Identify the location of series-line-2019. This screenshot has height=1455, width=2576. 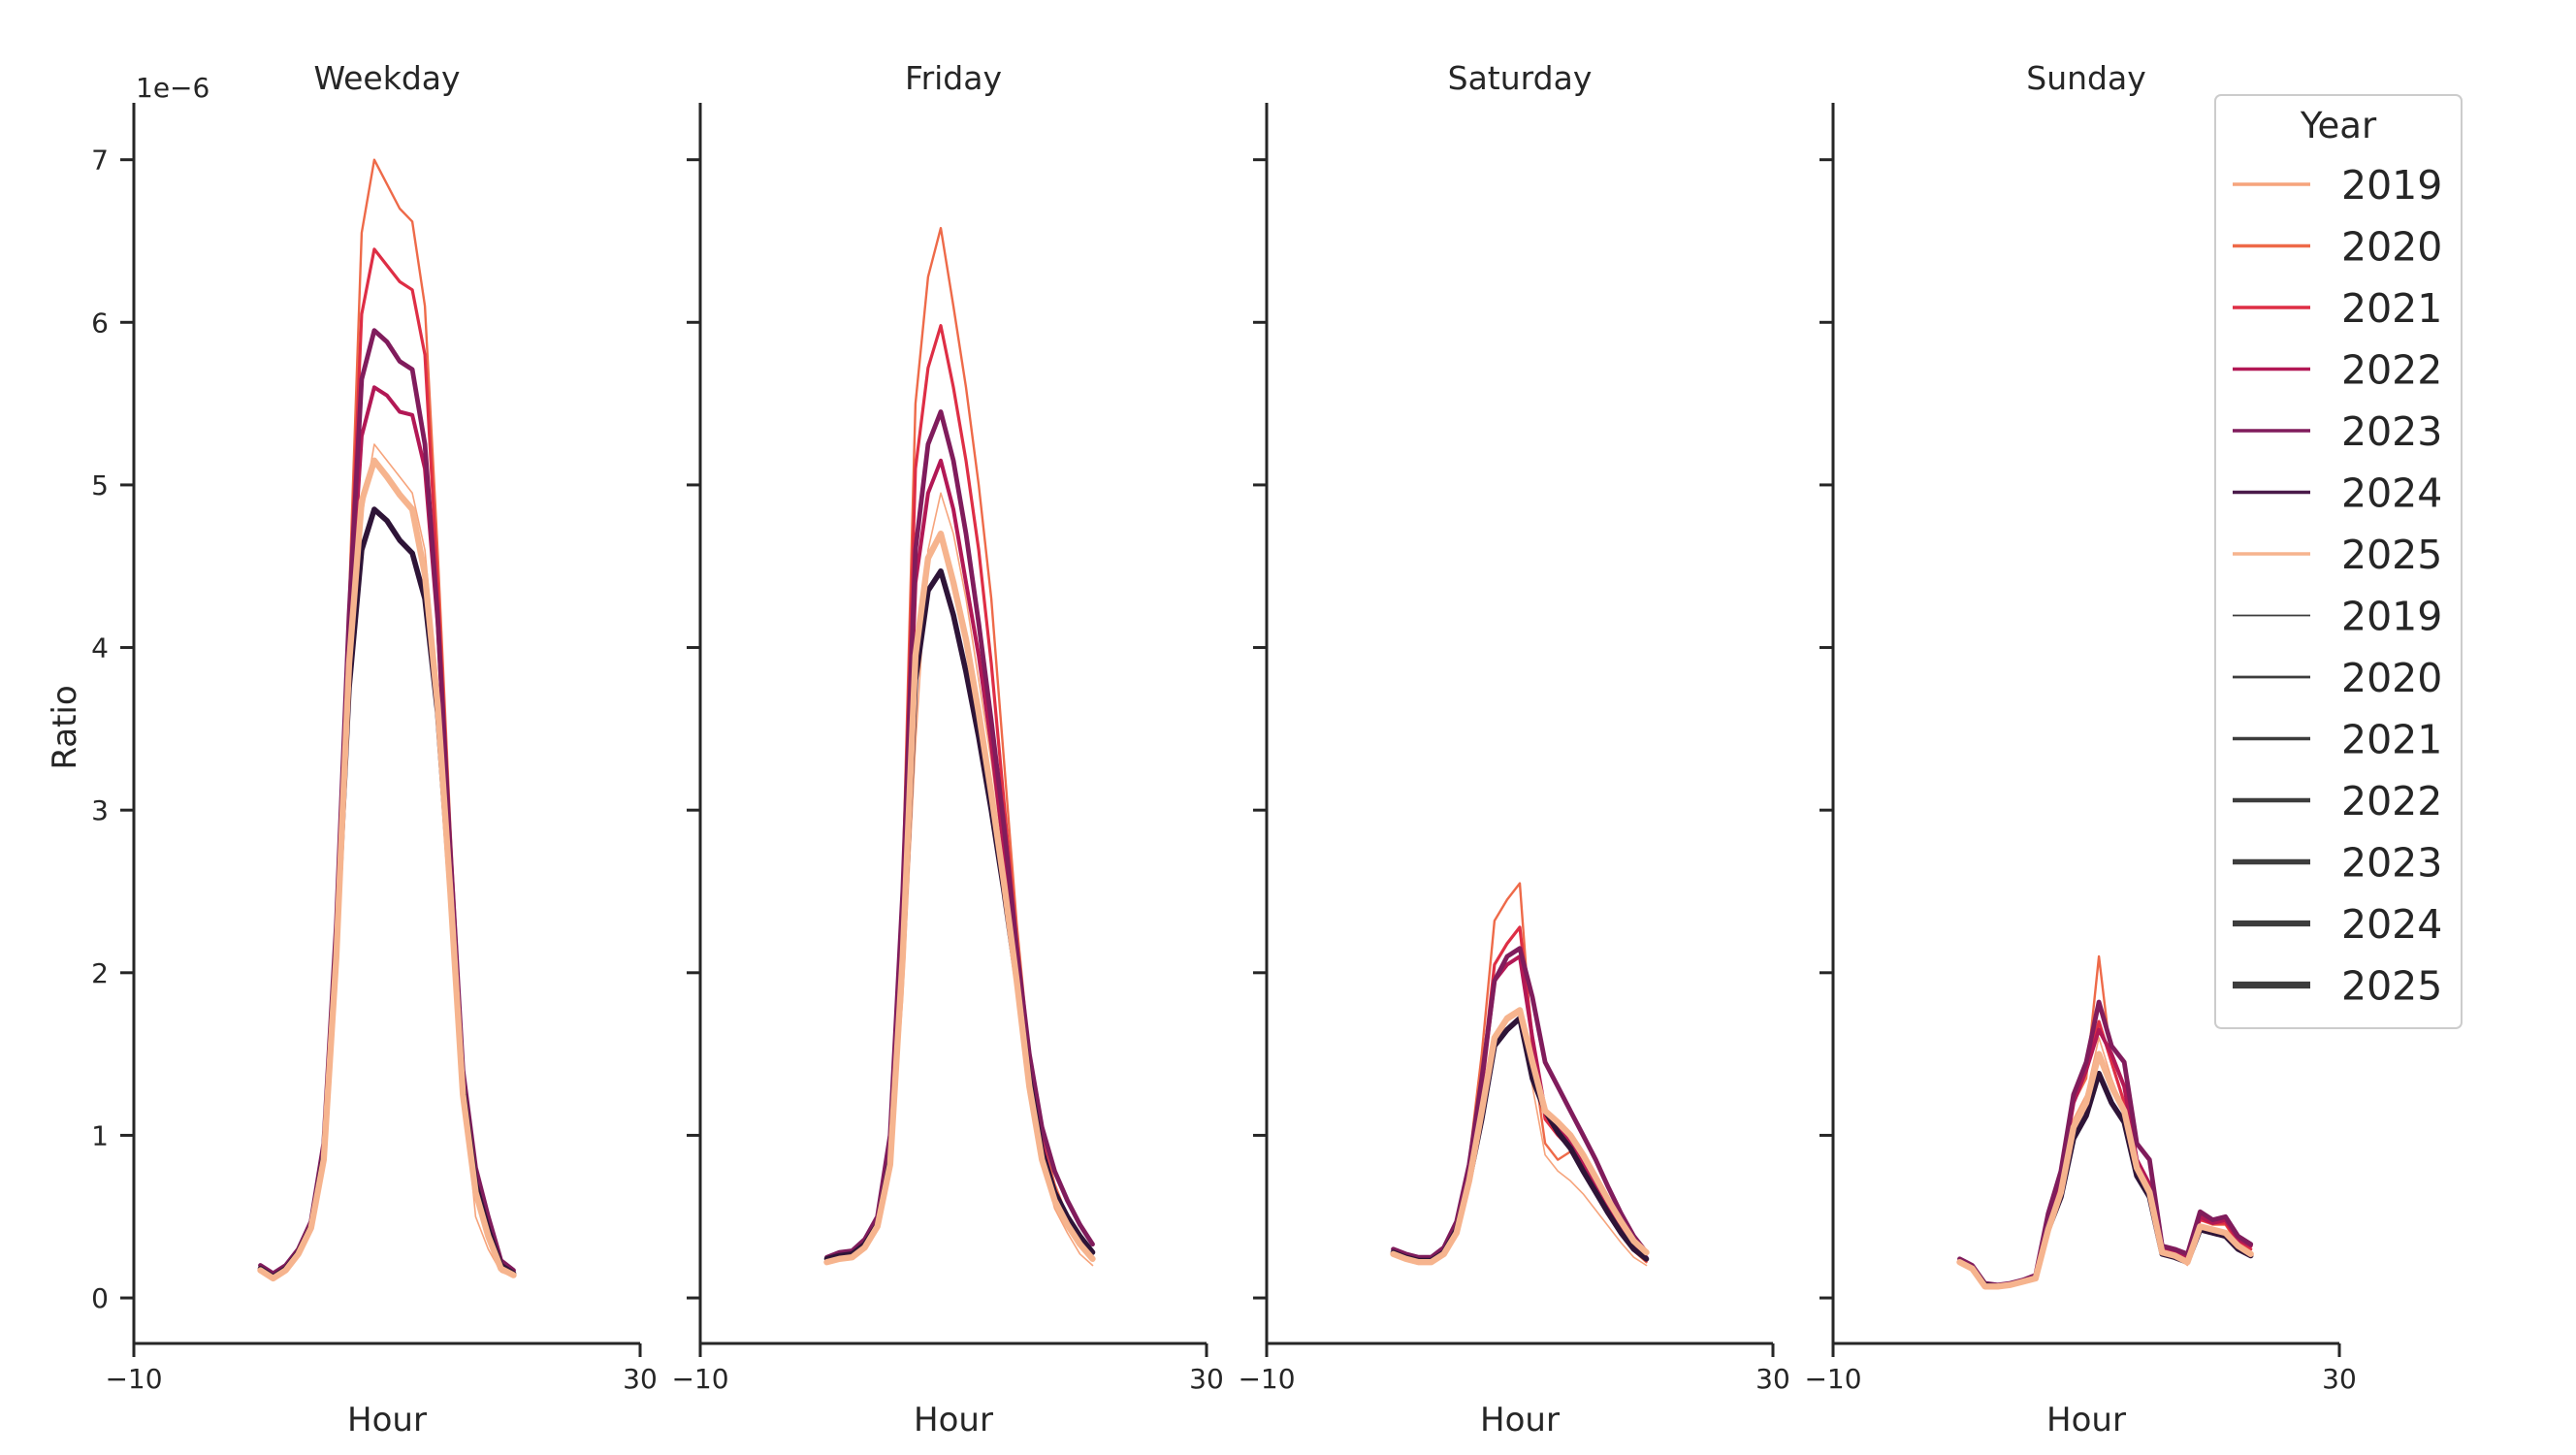
(1520, 1139).